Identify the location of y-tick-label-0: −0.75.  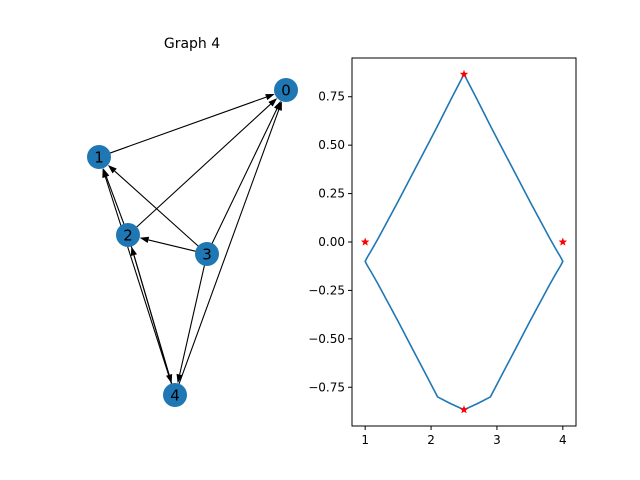
(326, 387).